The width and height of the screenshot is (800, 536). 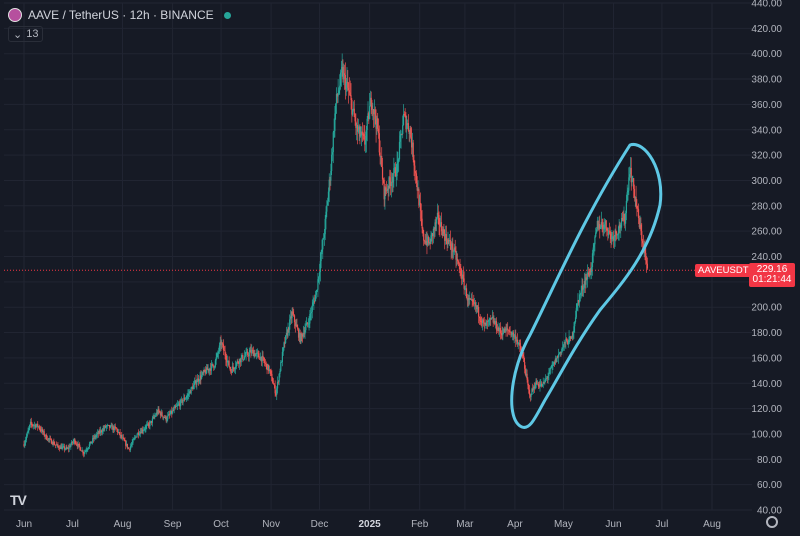 What do you see at coordinates (563, 524) in the screenshot?
I see `x-tick-label: May` at bounding box center [563, 524].